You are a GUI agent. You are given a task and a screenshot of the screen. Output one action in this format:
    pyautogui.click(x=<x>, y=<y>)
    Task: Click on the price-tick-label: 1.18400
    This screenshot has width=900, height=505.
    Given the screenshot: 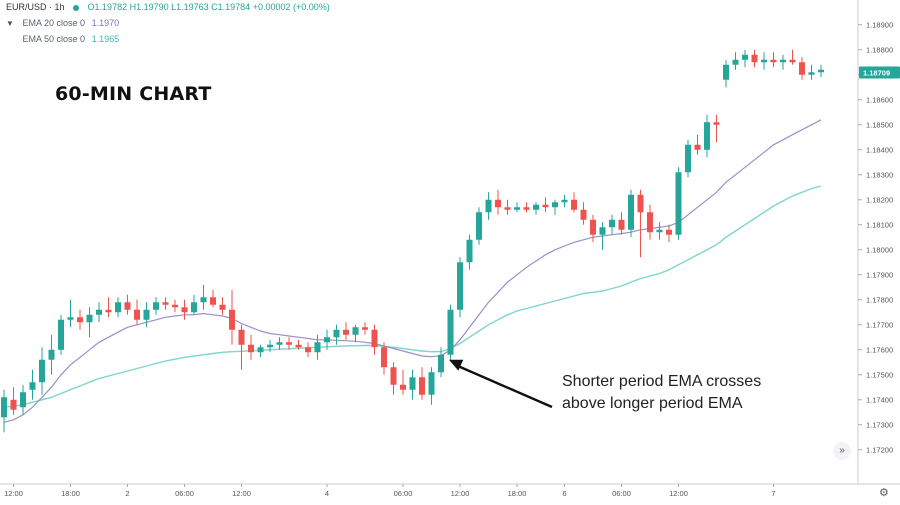 What is the action you would take?
    pyautogui.click(x=879, y=149)
    